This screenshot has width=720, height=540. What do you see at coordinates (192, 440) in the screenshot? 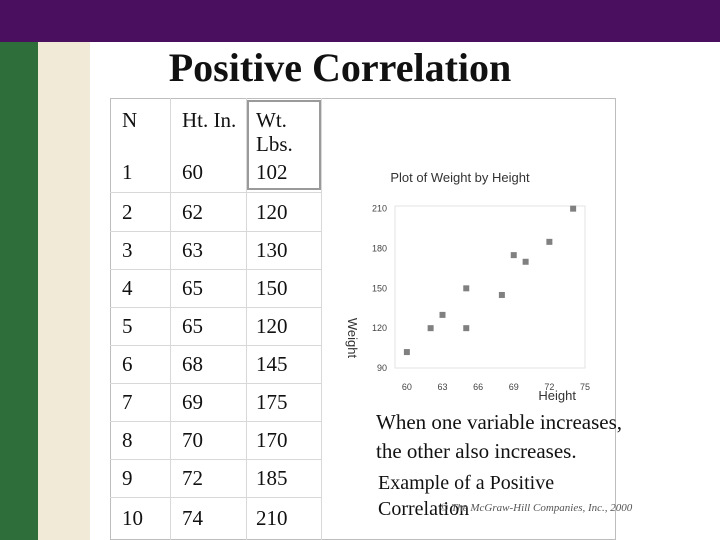
I see `table-cell: 70` at bounding box center [192, 440].